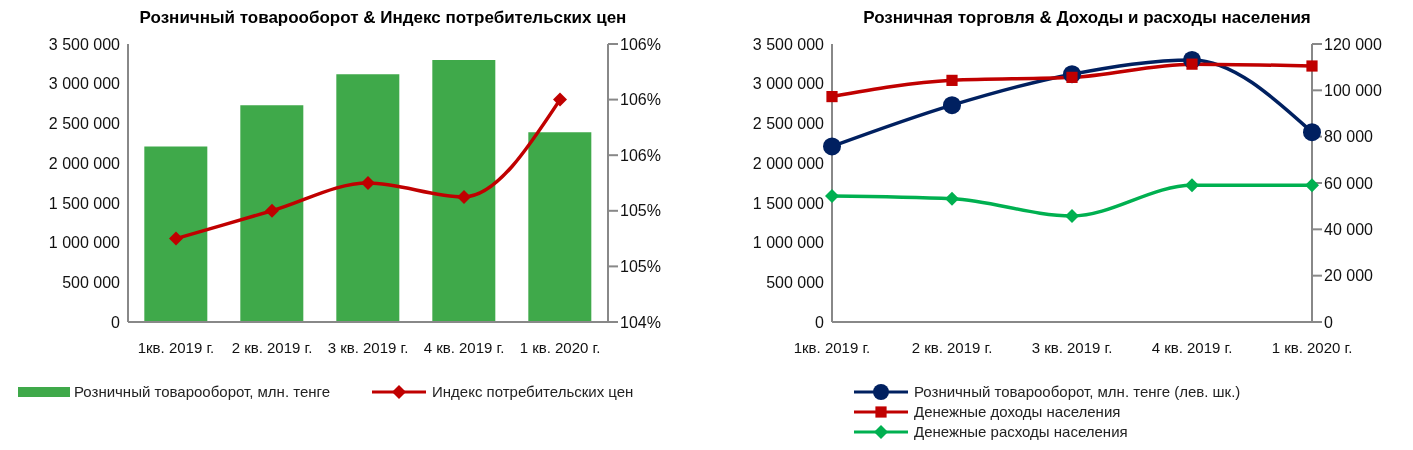 The height and width of the screenshot is (450, 1413). What do you see at coordinates (1349, 137) in the screenshot?
I see `y2-tick-label: 80 000` at bounding box center [1349, 137].